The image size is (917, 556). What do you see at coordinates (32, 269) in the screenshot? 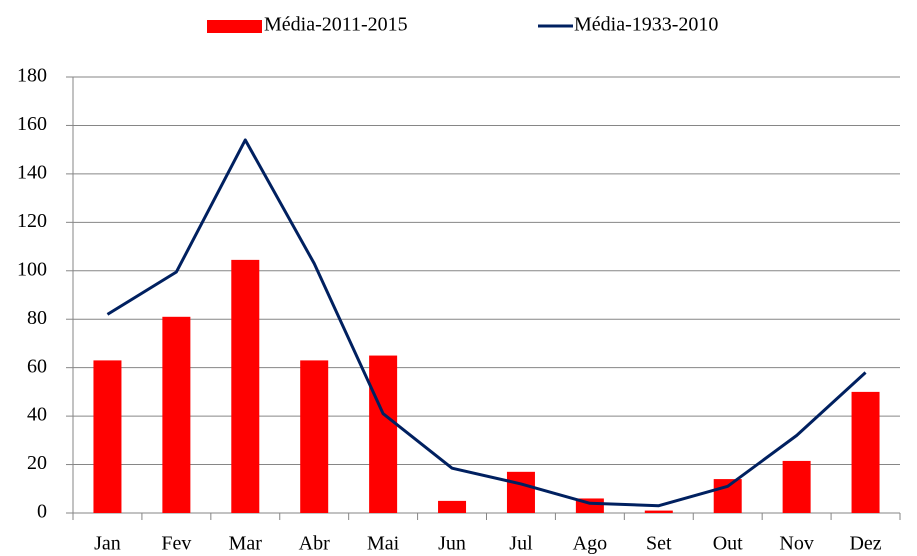
I see `y-tick-label: 100` at bounding box center [32, 269].